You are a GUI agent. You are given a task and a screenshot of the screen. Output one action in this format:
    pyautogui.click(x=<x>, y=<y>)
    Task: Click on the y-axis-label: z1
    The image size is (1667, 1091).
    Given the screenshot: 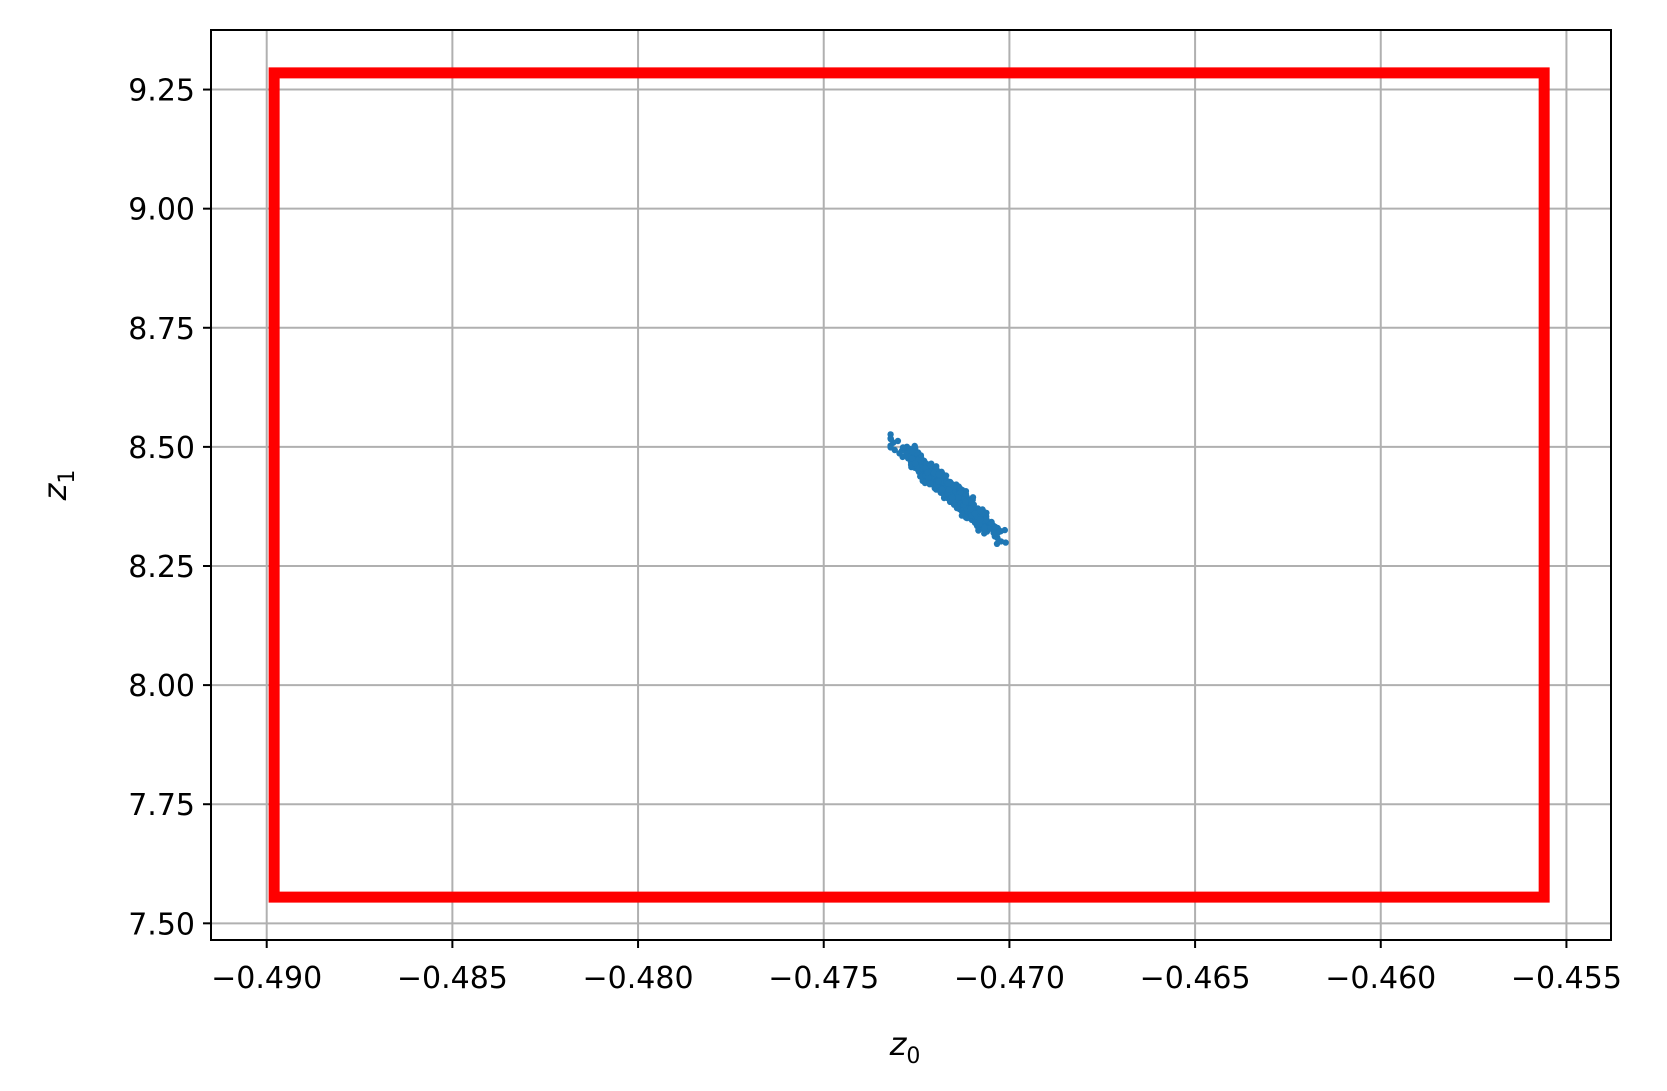 What is the action you would take?
    pyautogui.click(x=58, y=486)
    